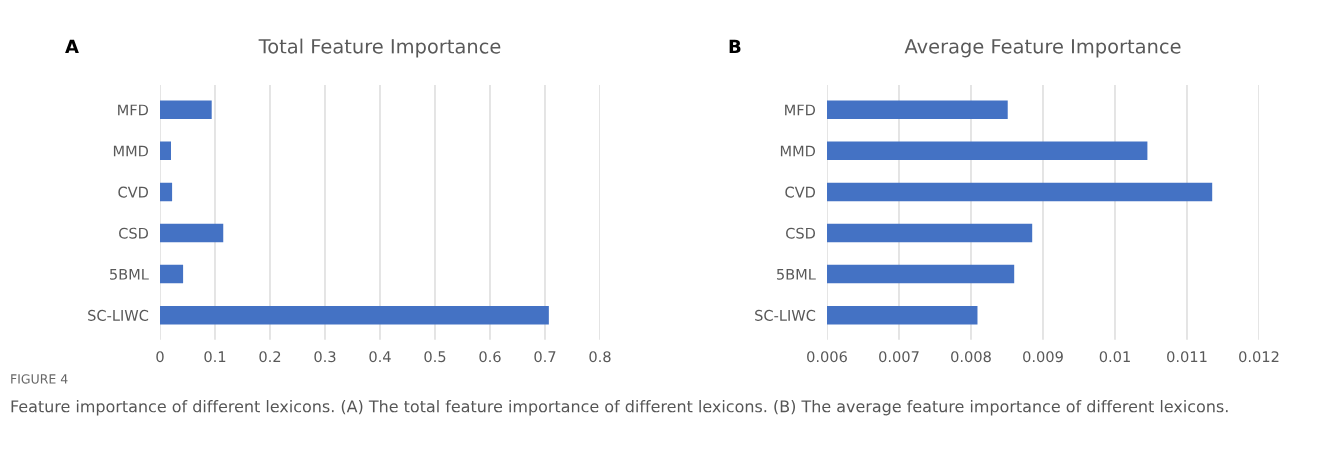  I want to click on x-tick-label: 0.8, so click(600, 357).